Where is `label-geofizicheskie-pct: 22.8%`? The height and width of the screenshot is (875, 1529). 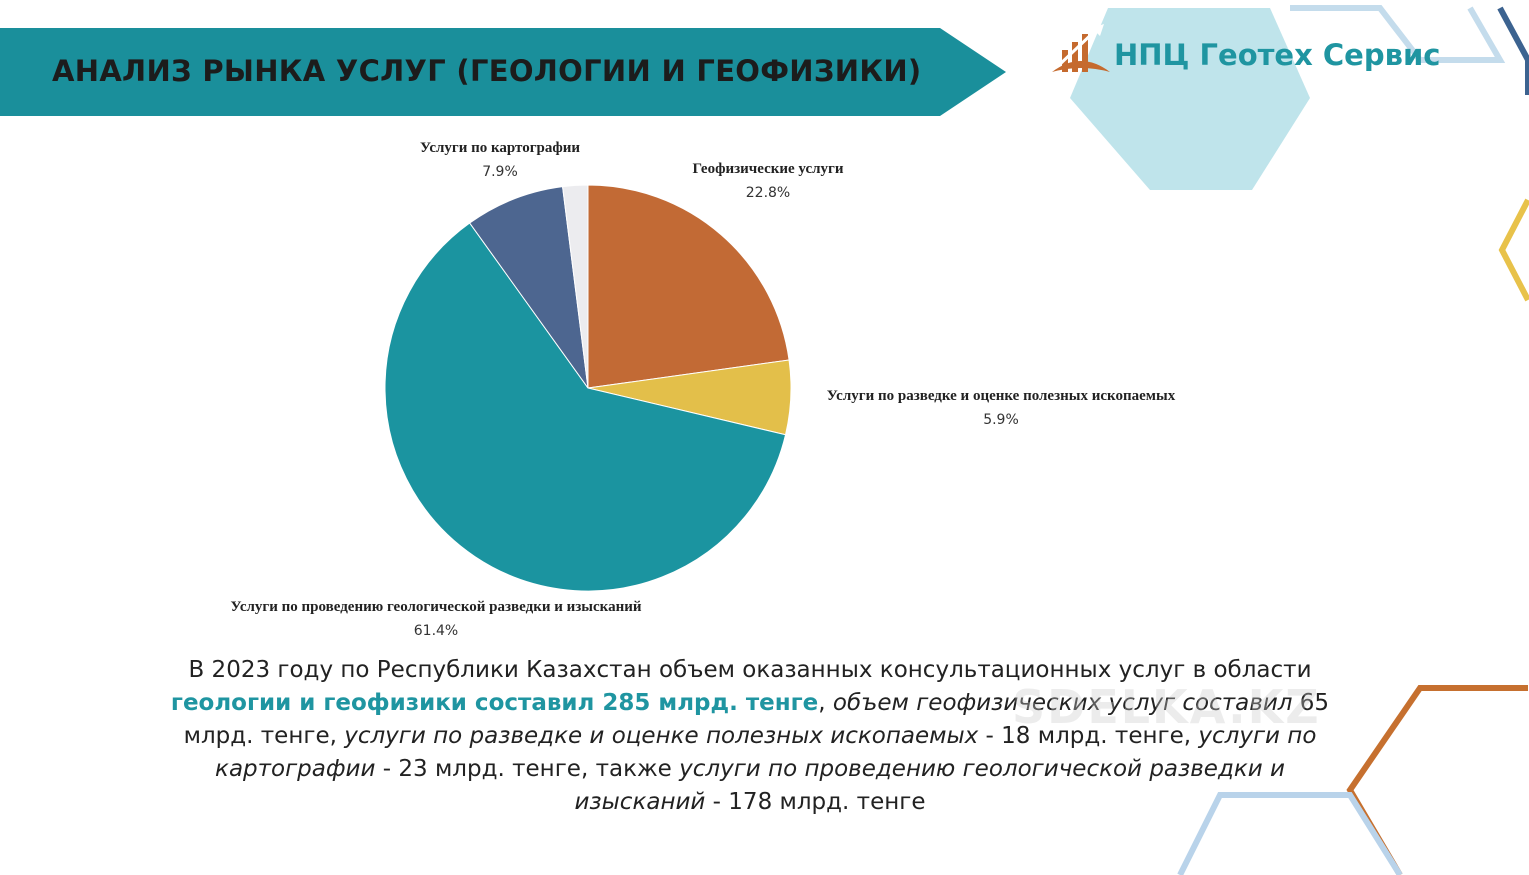
label-geofizicheskie-pct: 22.8% is located at coordinates (768, 193).